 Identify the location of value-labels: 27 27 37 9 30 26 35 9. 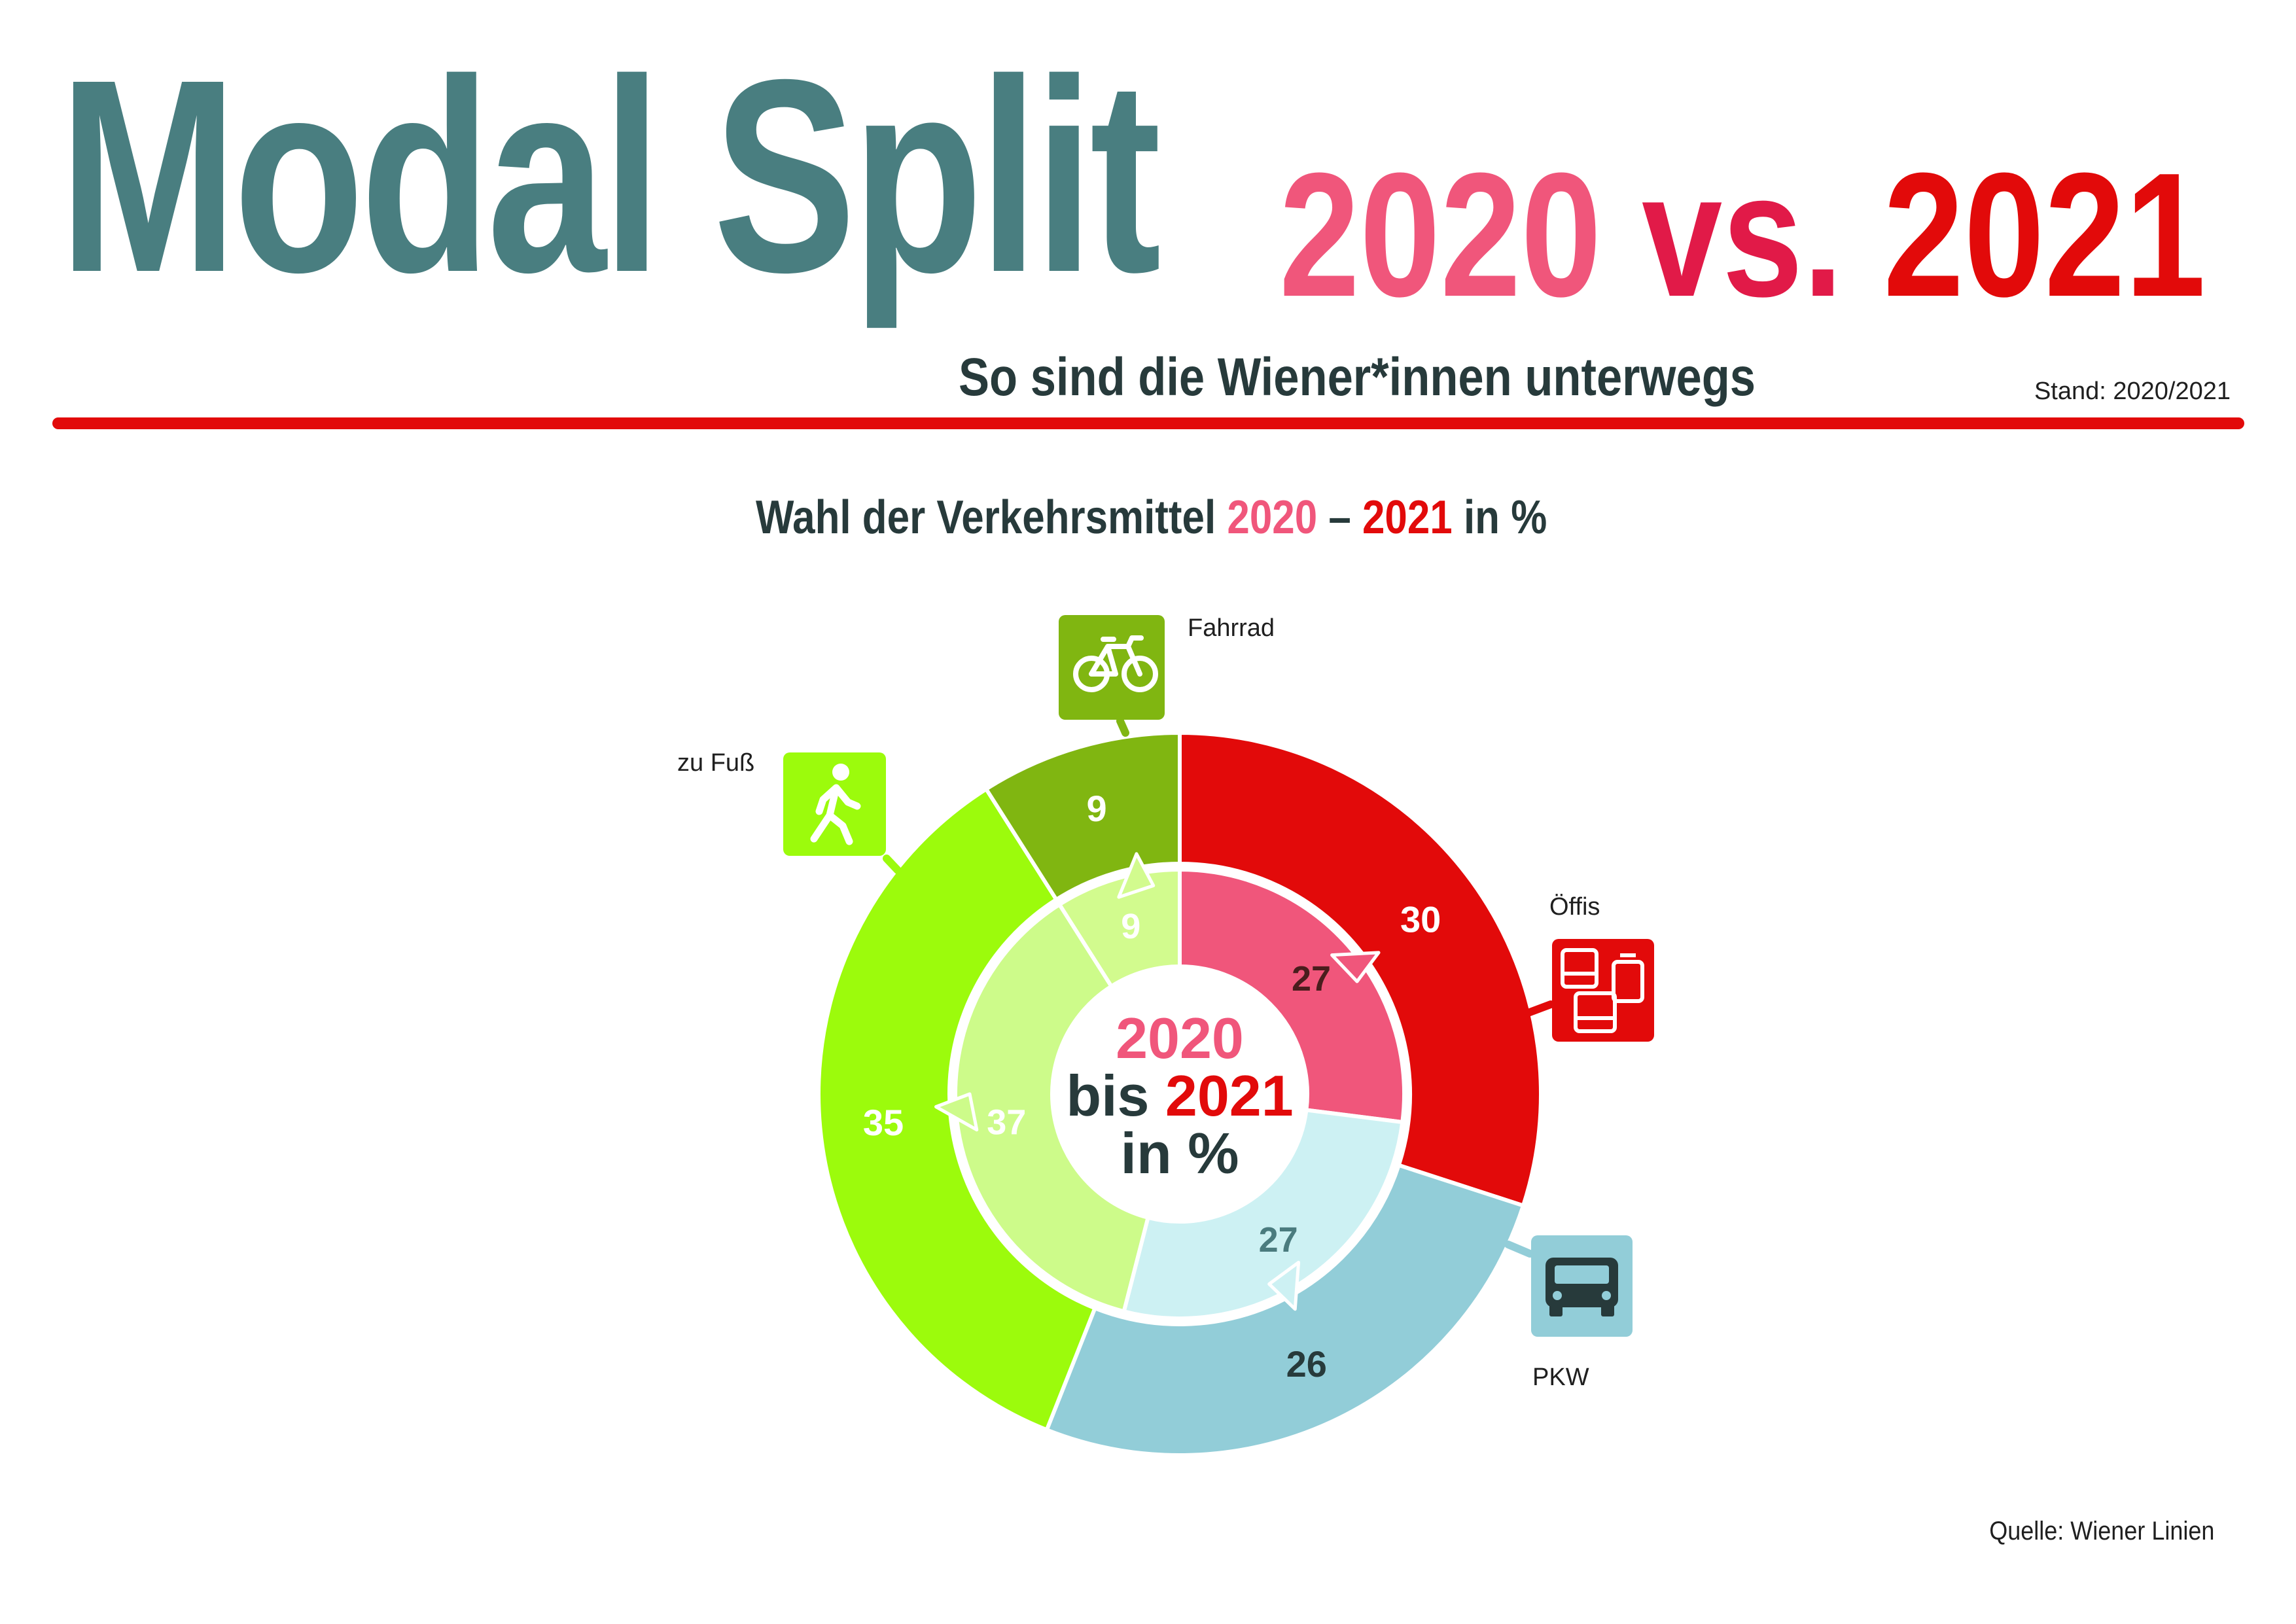
(1152, 1086).